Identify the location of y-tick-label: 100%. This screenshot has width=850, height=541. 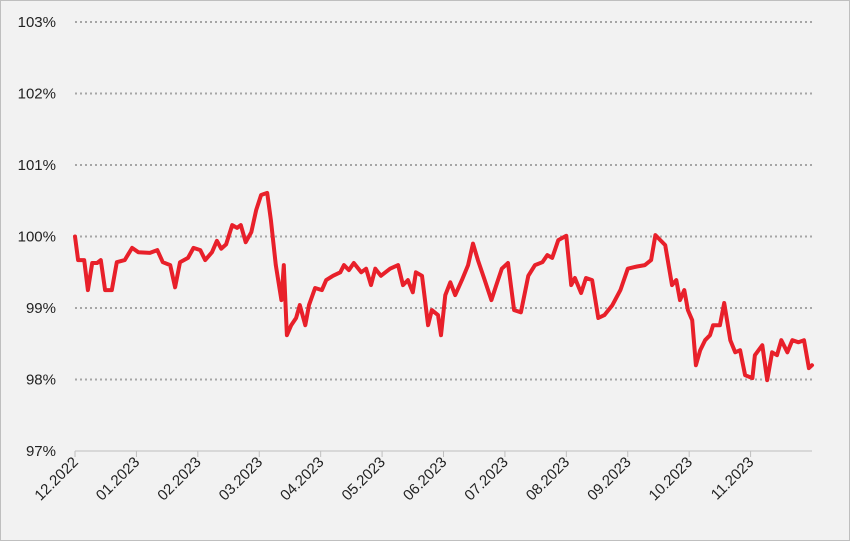
(37, 237).